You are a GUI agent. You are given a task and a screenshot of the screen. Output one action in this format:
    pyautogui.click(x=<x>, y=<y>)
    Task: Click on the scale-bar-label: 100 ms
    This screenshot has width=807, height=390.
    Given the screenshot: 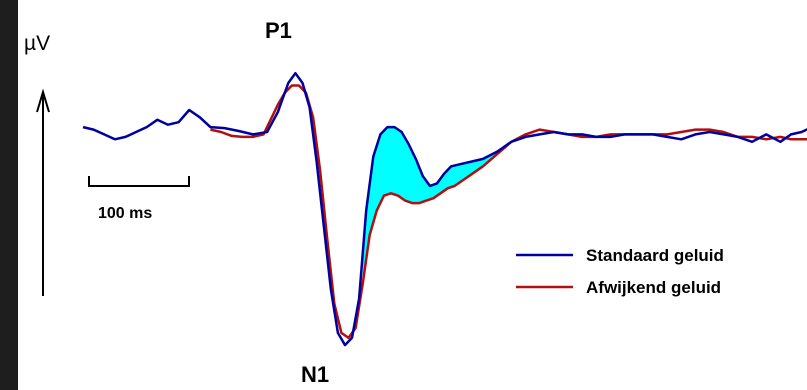 What is the action you would take?
    pyautogui.click(x=125, y=213)
    